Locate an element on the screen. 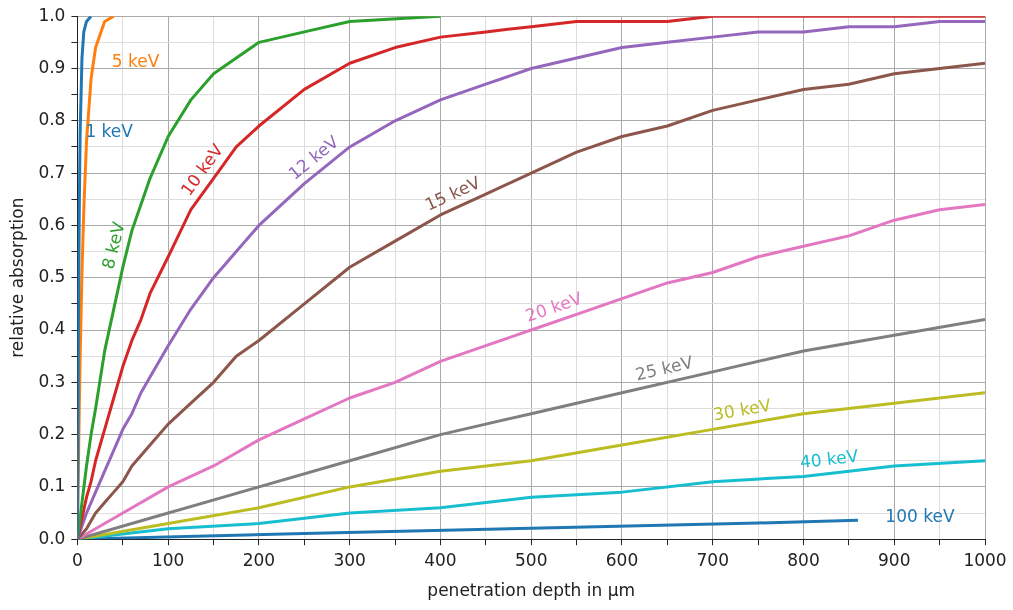 The height and width of the screenshot is (610, 1013). text: 15 keV is located at coordinates (452, 193).